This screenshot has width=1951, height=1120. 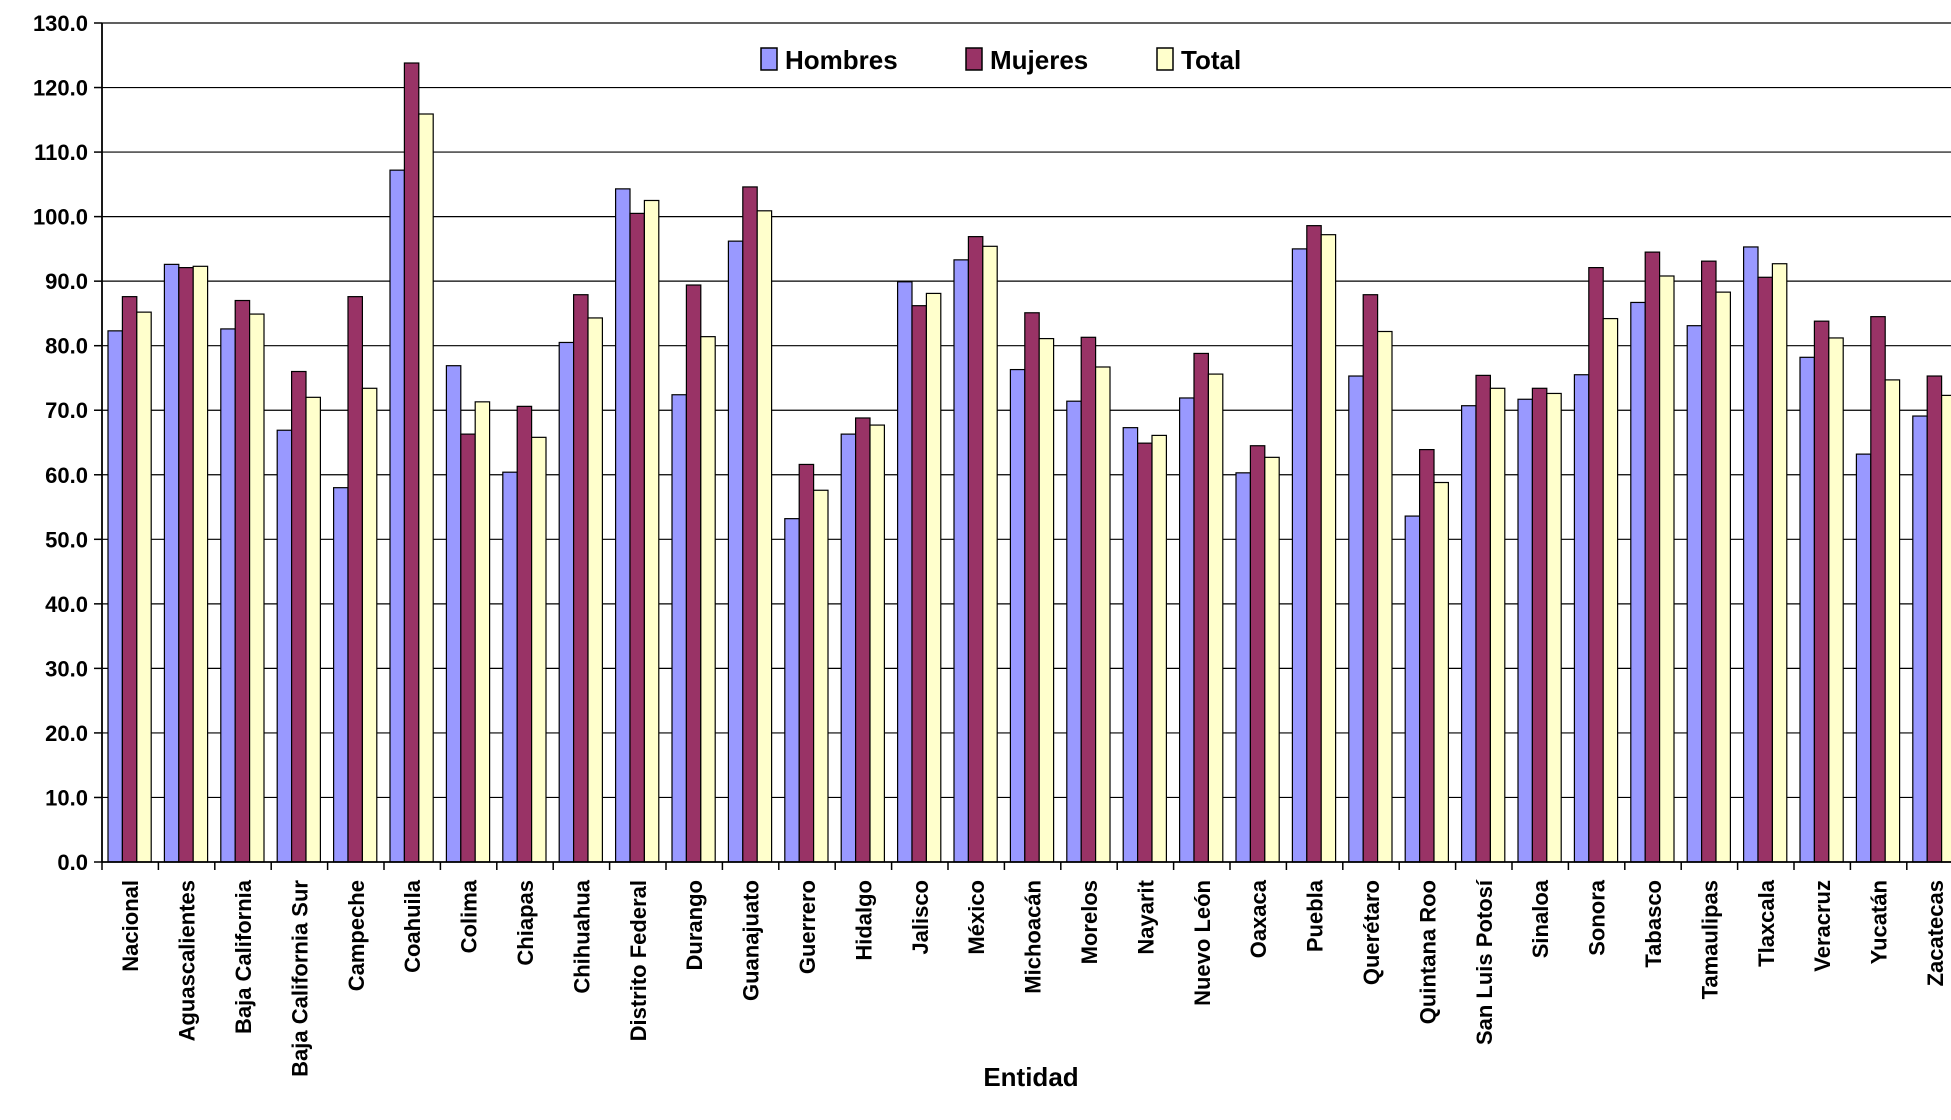 I want to click on bar-total: Nuevo León — Total: 75.6, so click(x=1215, y=618).